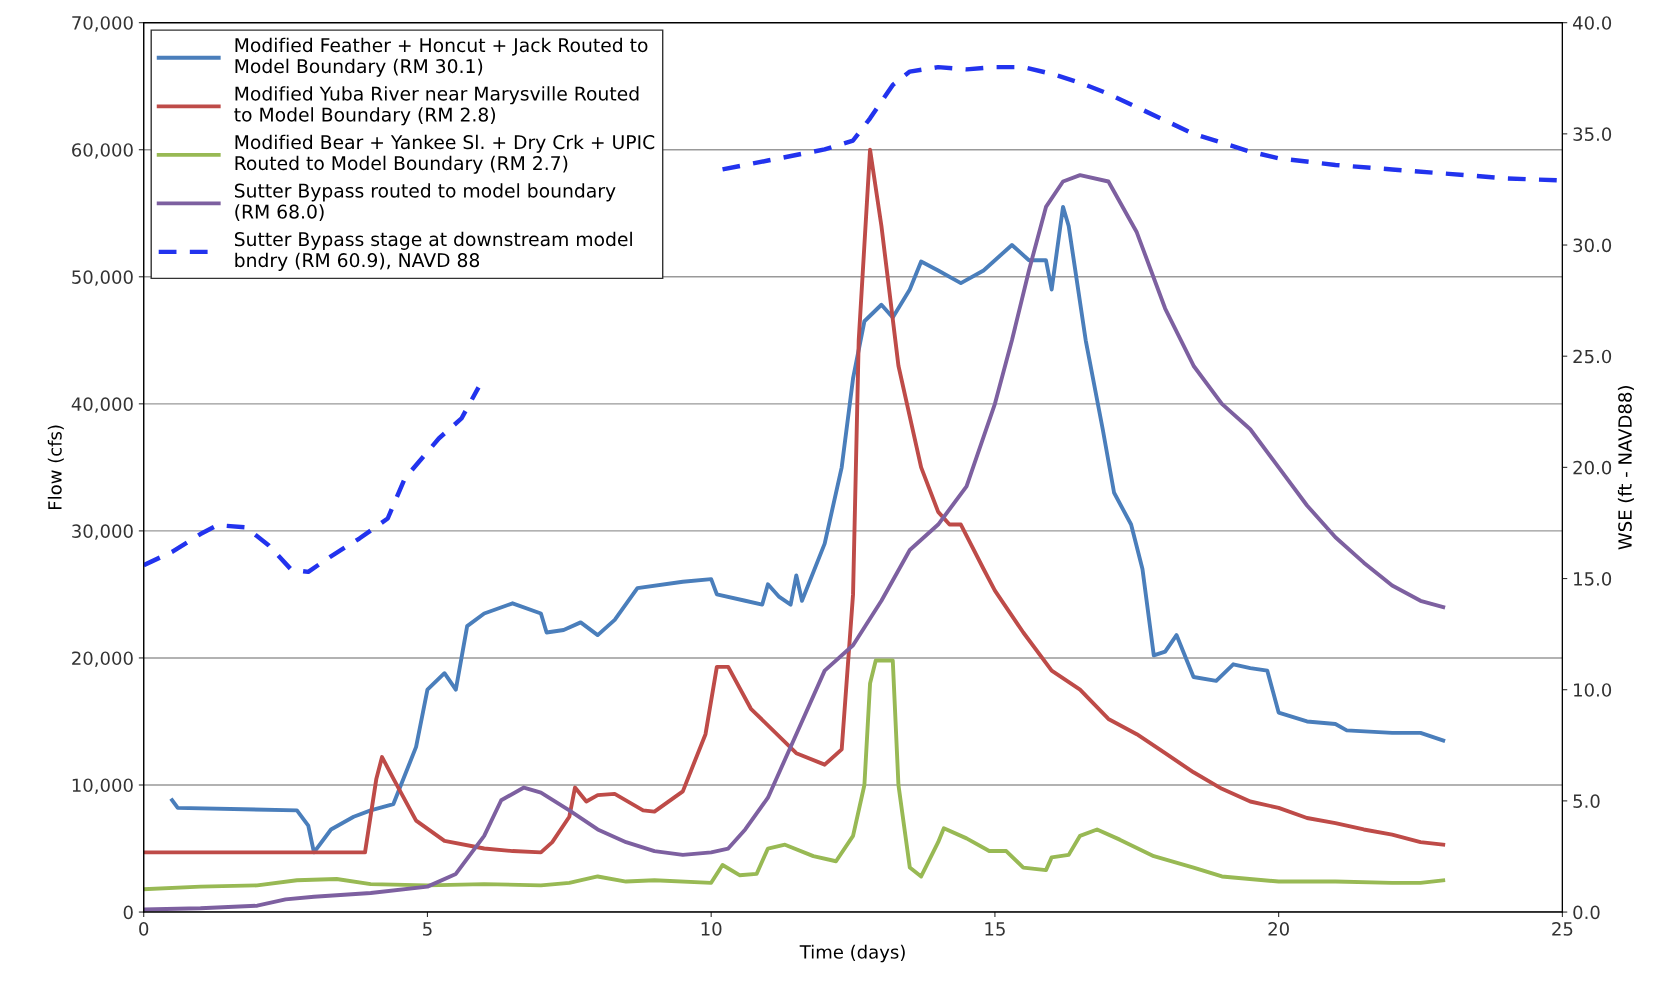  Describe the element at coordinates (102, 786) in the screenshot. I see `y-tick-label: 10,000` at that location.